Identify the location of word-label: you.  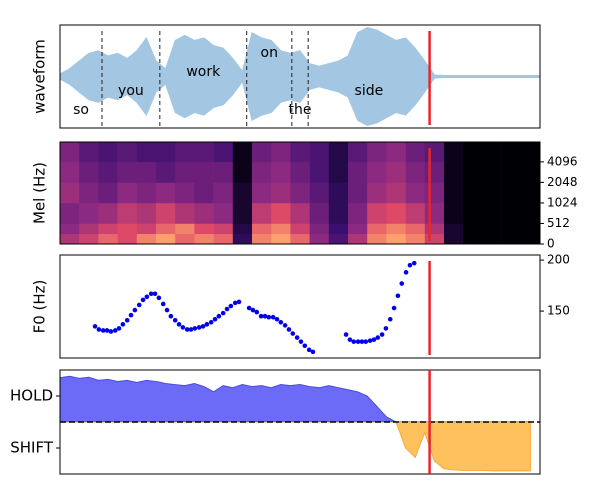
(131, 91).